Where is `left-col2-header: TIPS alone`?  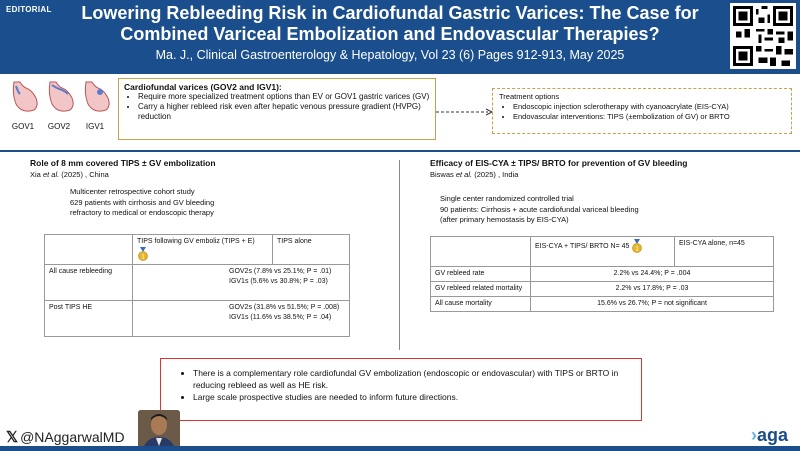 left-col2-header: TIPS alone is located at coordinates (311, 249).